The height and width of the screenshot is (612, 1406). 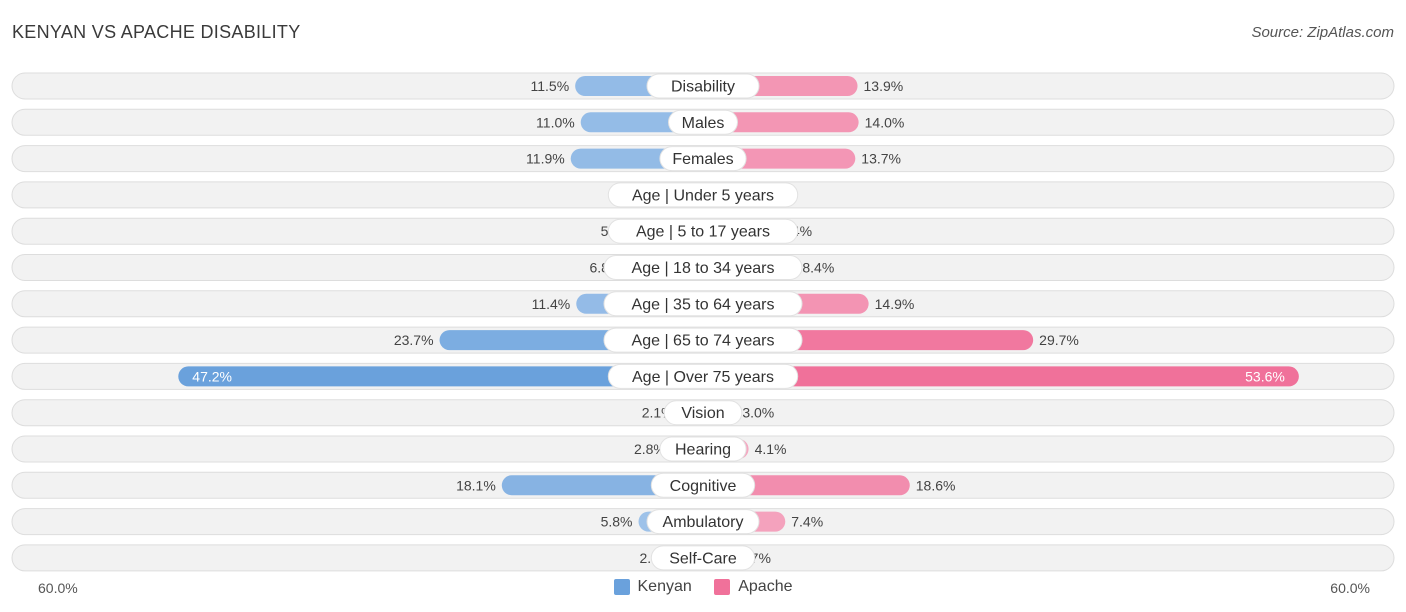 I want to click on axis-label-right: 60.0%, so click(x=1350, y=588).